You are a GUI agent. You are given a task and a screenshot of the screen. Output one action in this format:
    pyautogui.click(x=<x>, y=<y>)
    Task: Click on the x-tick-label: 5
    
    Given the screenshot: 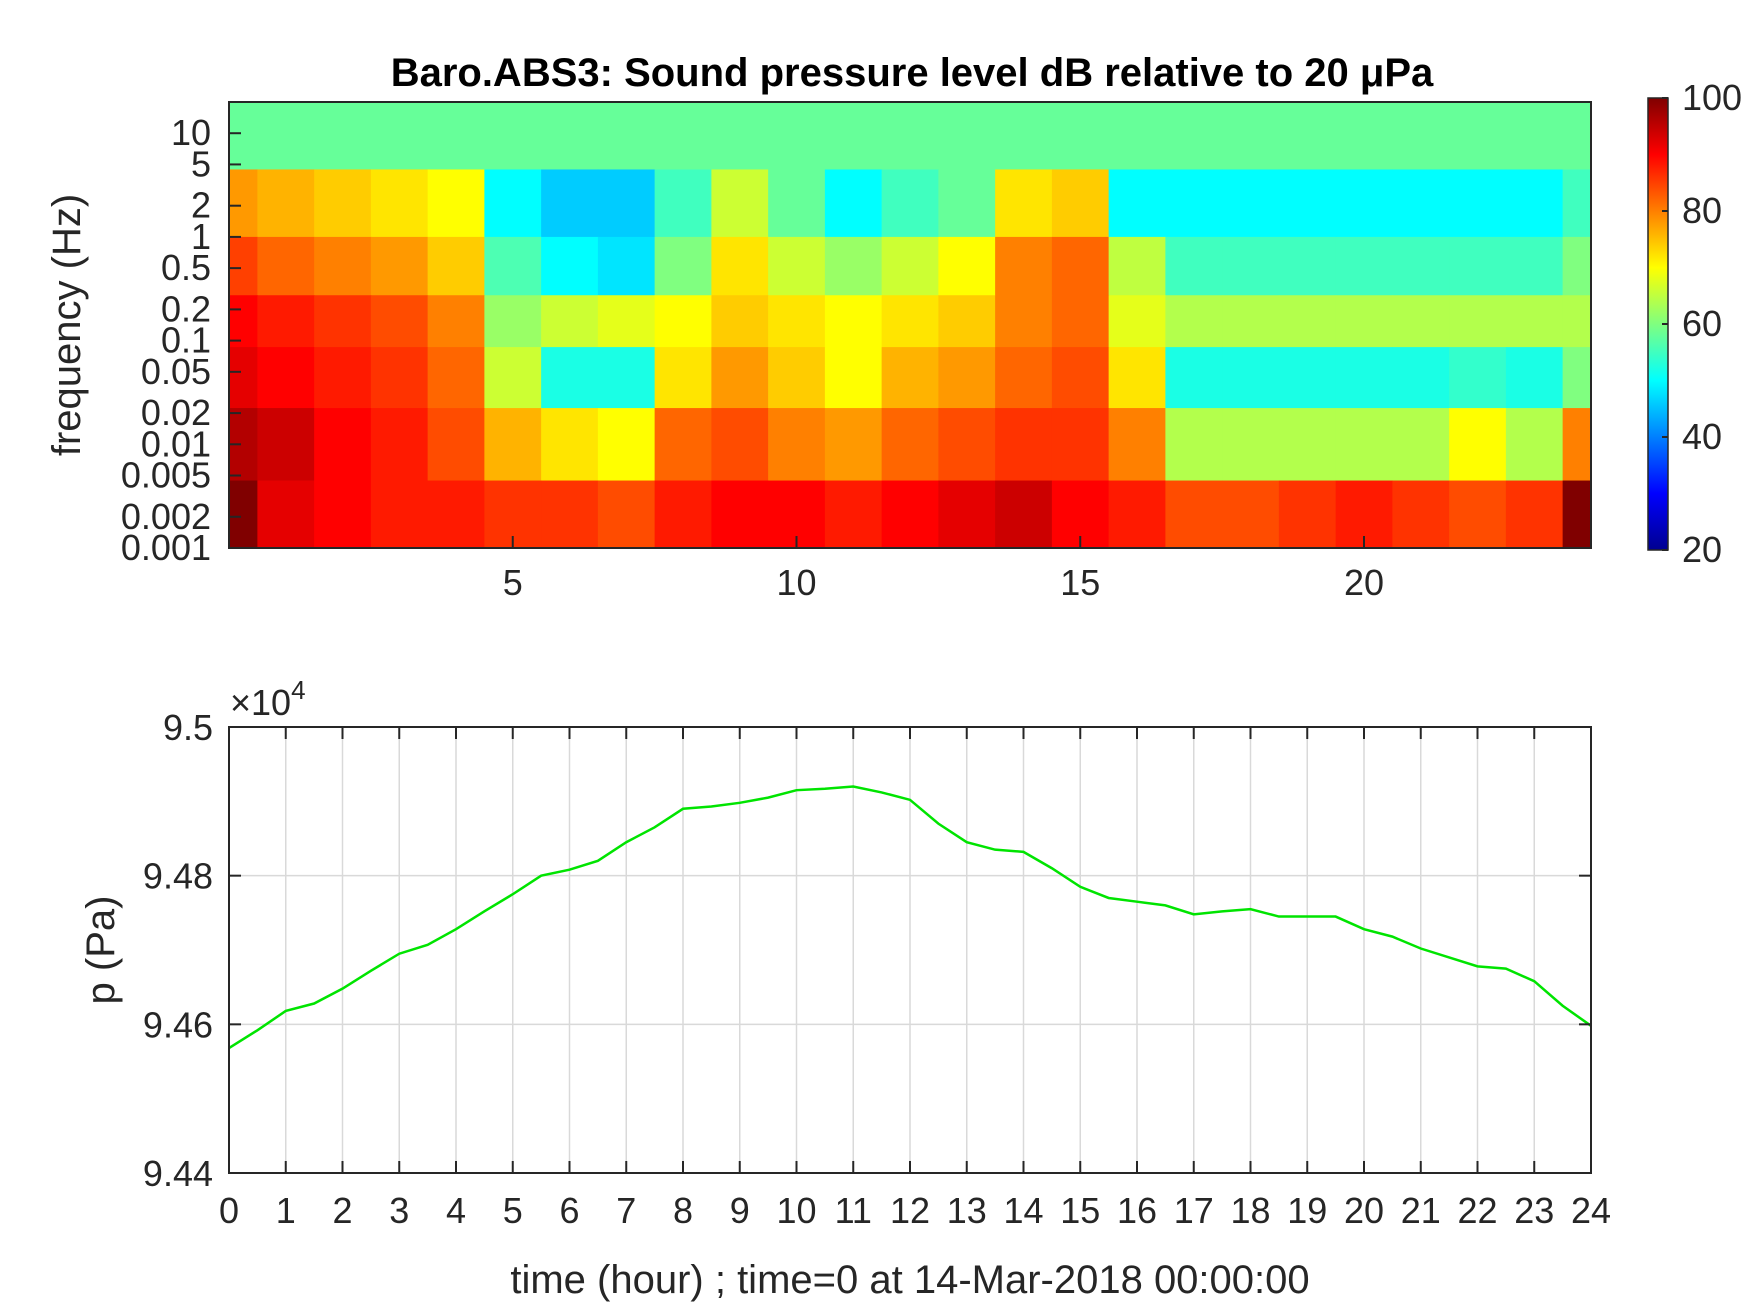 What is the action you would take?
    pyautogui.click(x=513, y=1210)
    